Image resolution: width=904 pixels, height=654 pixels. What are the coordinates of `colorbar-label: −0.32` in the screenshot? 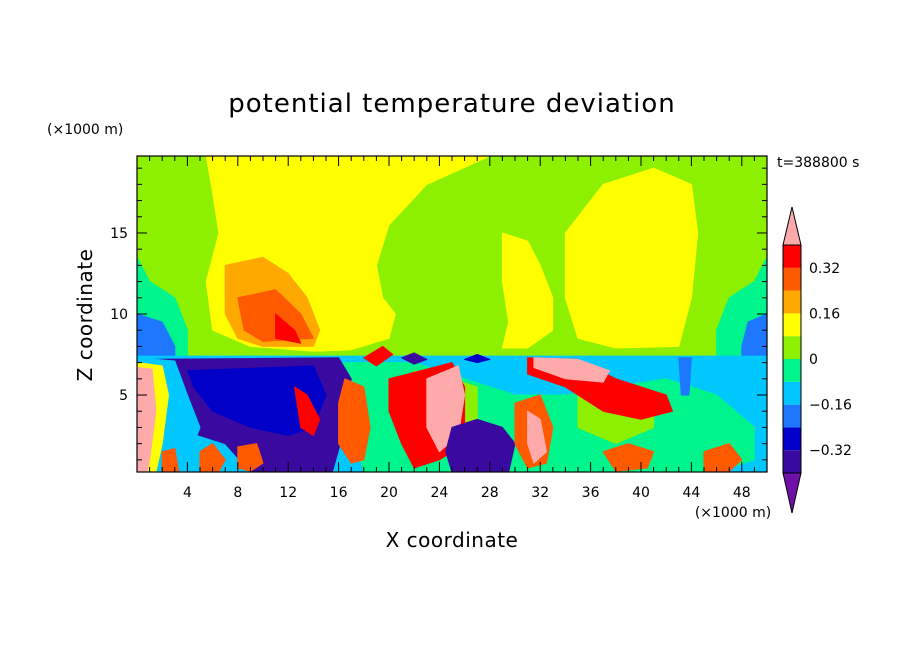 It's located at (830, 451).